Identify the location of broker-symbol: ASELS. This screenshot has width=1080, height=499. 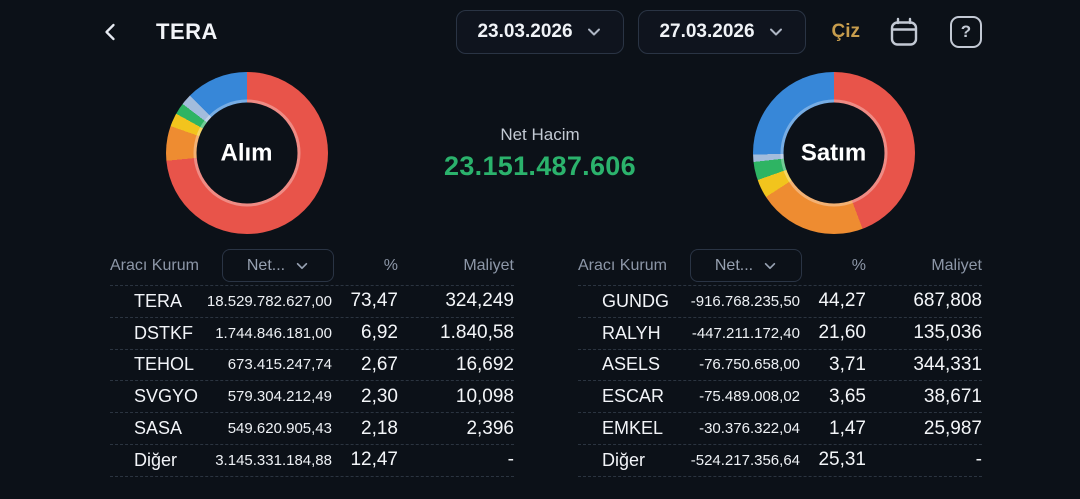
(631, 364).